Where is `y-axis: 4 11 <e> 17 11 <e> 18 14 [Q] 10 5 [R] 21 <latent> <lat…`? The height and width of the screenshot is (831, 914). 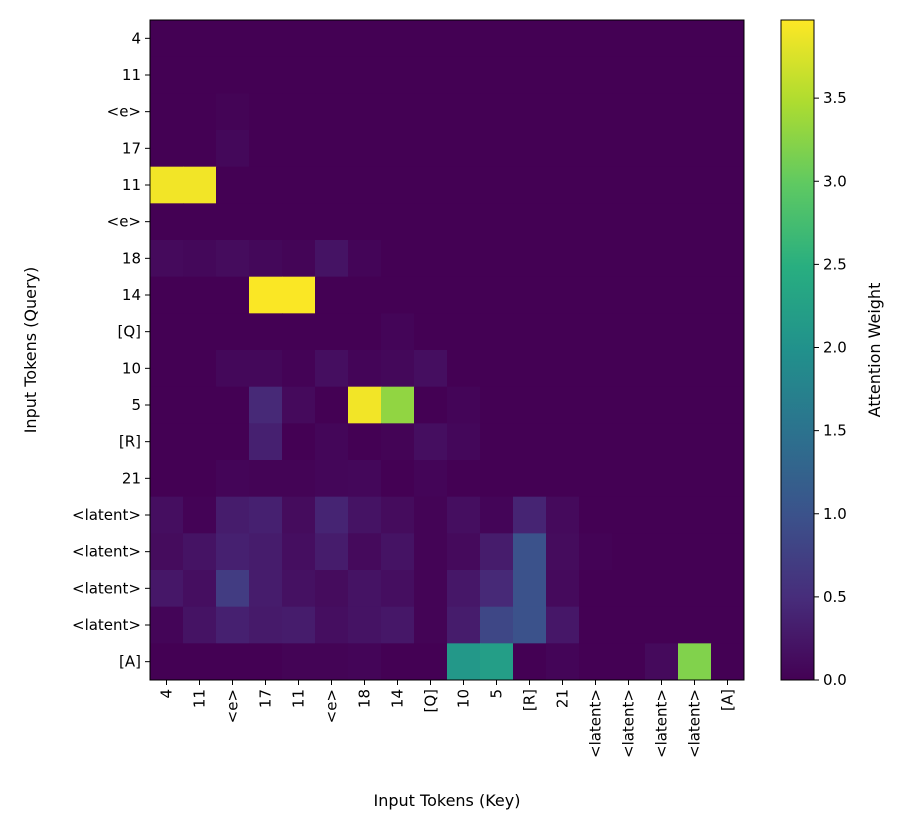 y-axis: 4 11 <e> 17 11 <e> 18 14 [Q] 10 5 [R] 21 <latent> <lat… is located at coordinates (111, 350).